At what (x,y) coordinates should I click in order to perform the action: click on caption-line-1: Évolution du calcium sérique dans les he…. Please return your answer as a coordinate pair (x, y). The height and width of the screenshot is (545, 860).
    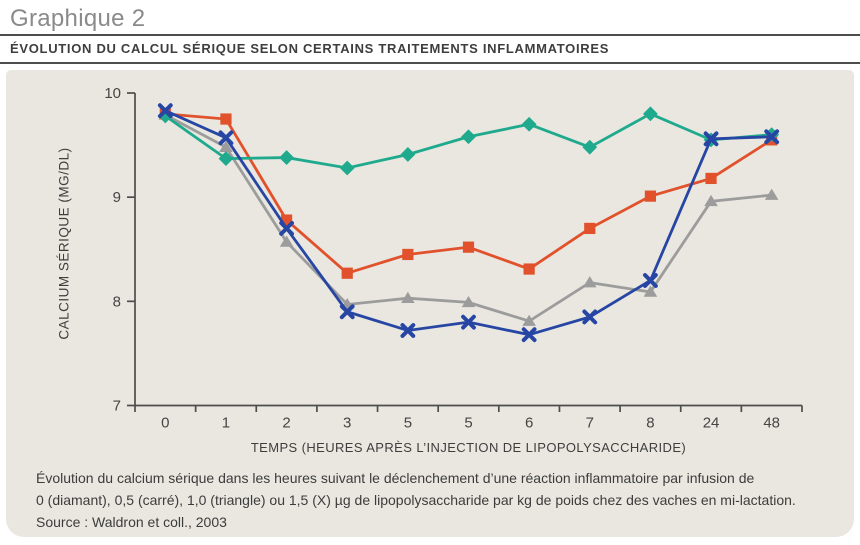
    Looking at the image, I should click on (395, 478).